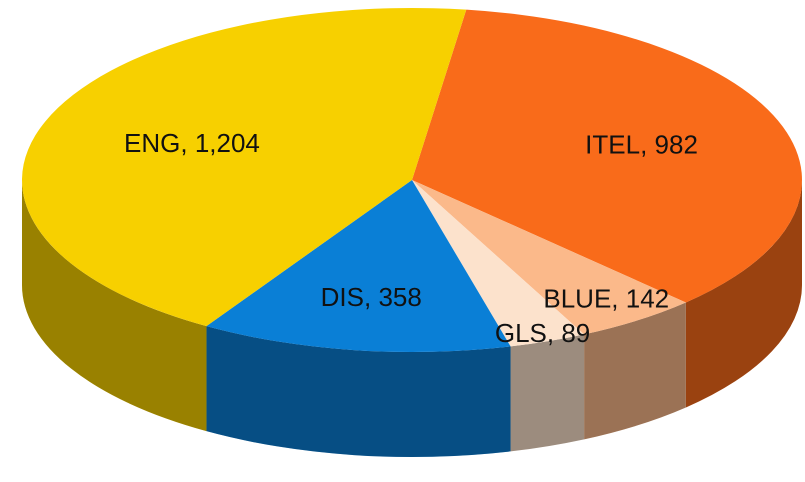 The width and height of the screenshot is (805, 482). Describe the element at coordinates (647, 298) in the screenshot. I see `value-label: 142` at that location.